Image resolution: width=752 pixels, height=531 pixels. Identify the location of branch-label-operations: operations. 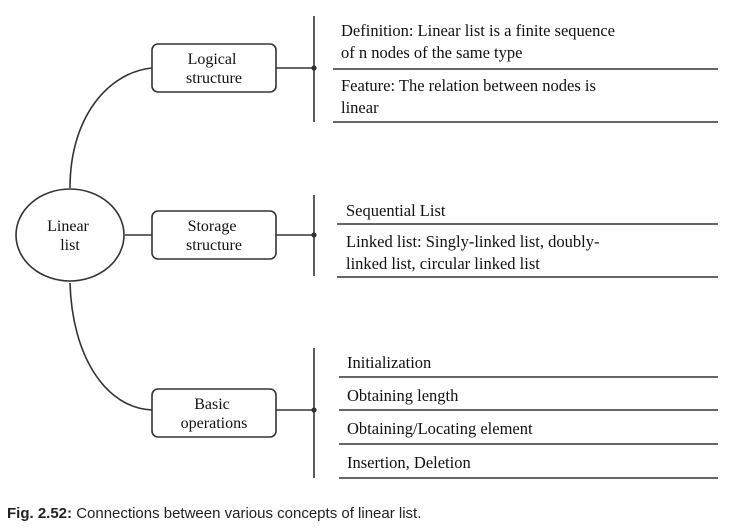
(214, 423).